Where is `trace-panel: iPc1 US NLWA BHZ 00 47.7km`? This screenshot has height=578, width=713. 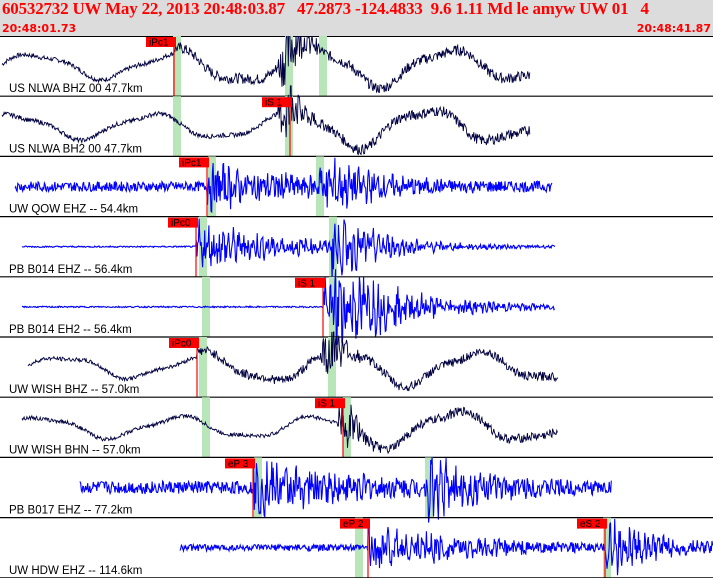 trace-panel: iPc1 US NLWA BHZ 00 47.7km is located at coordinates (356, 66).